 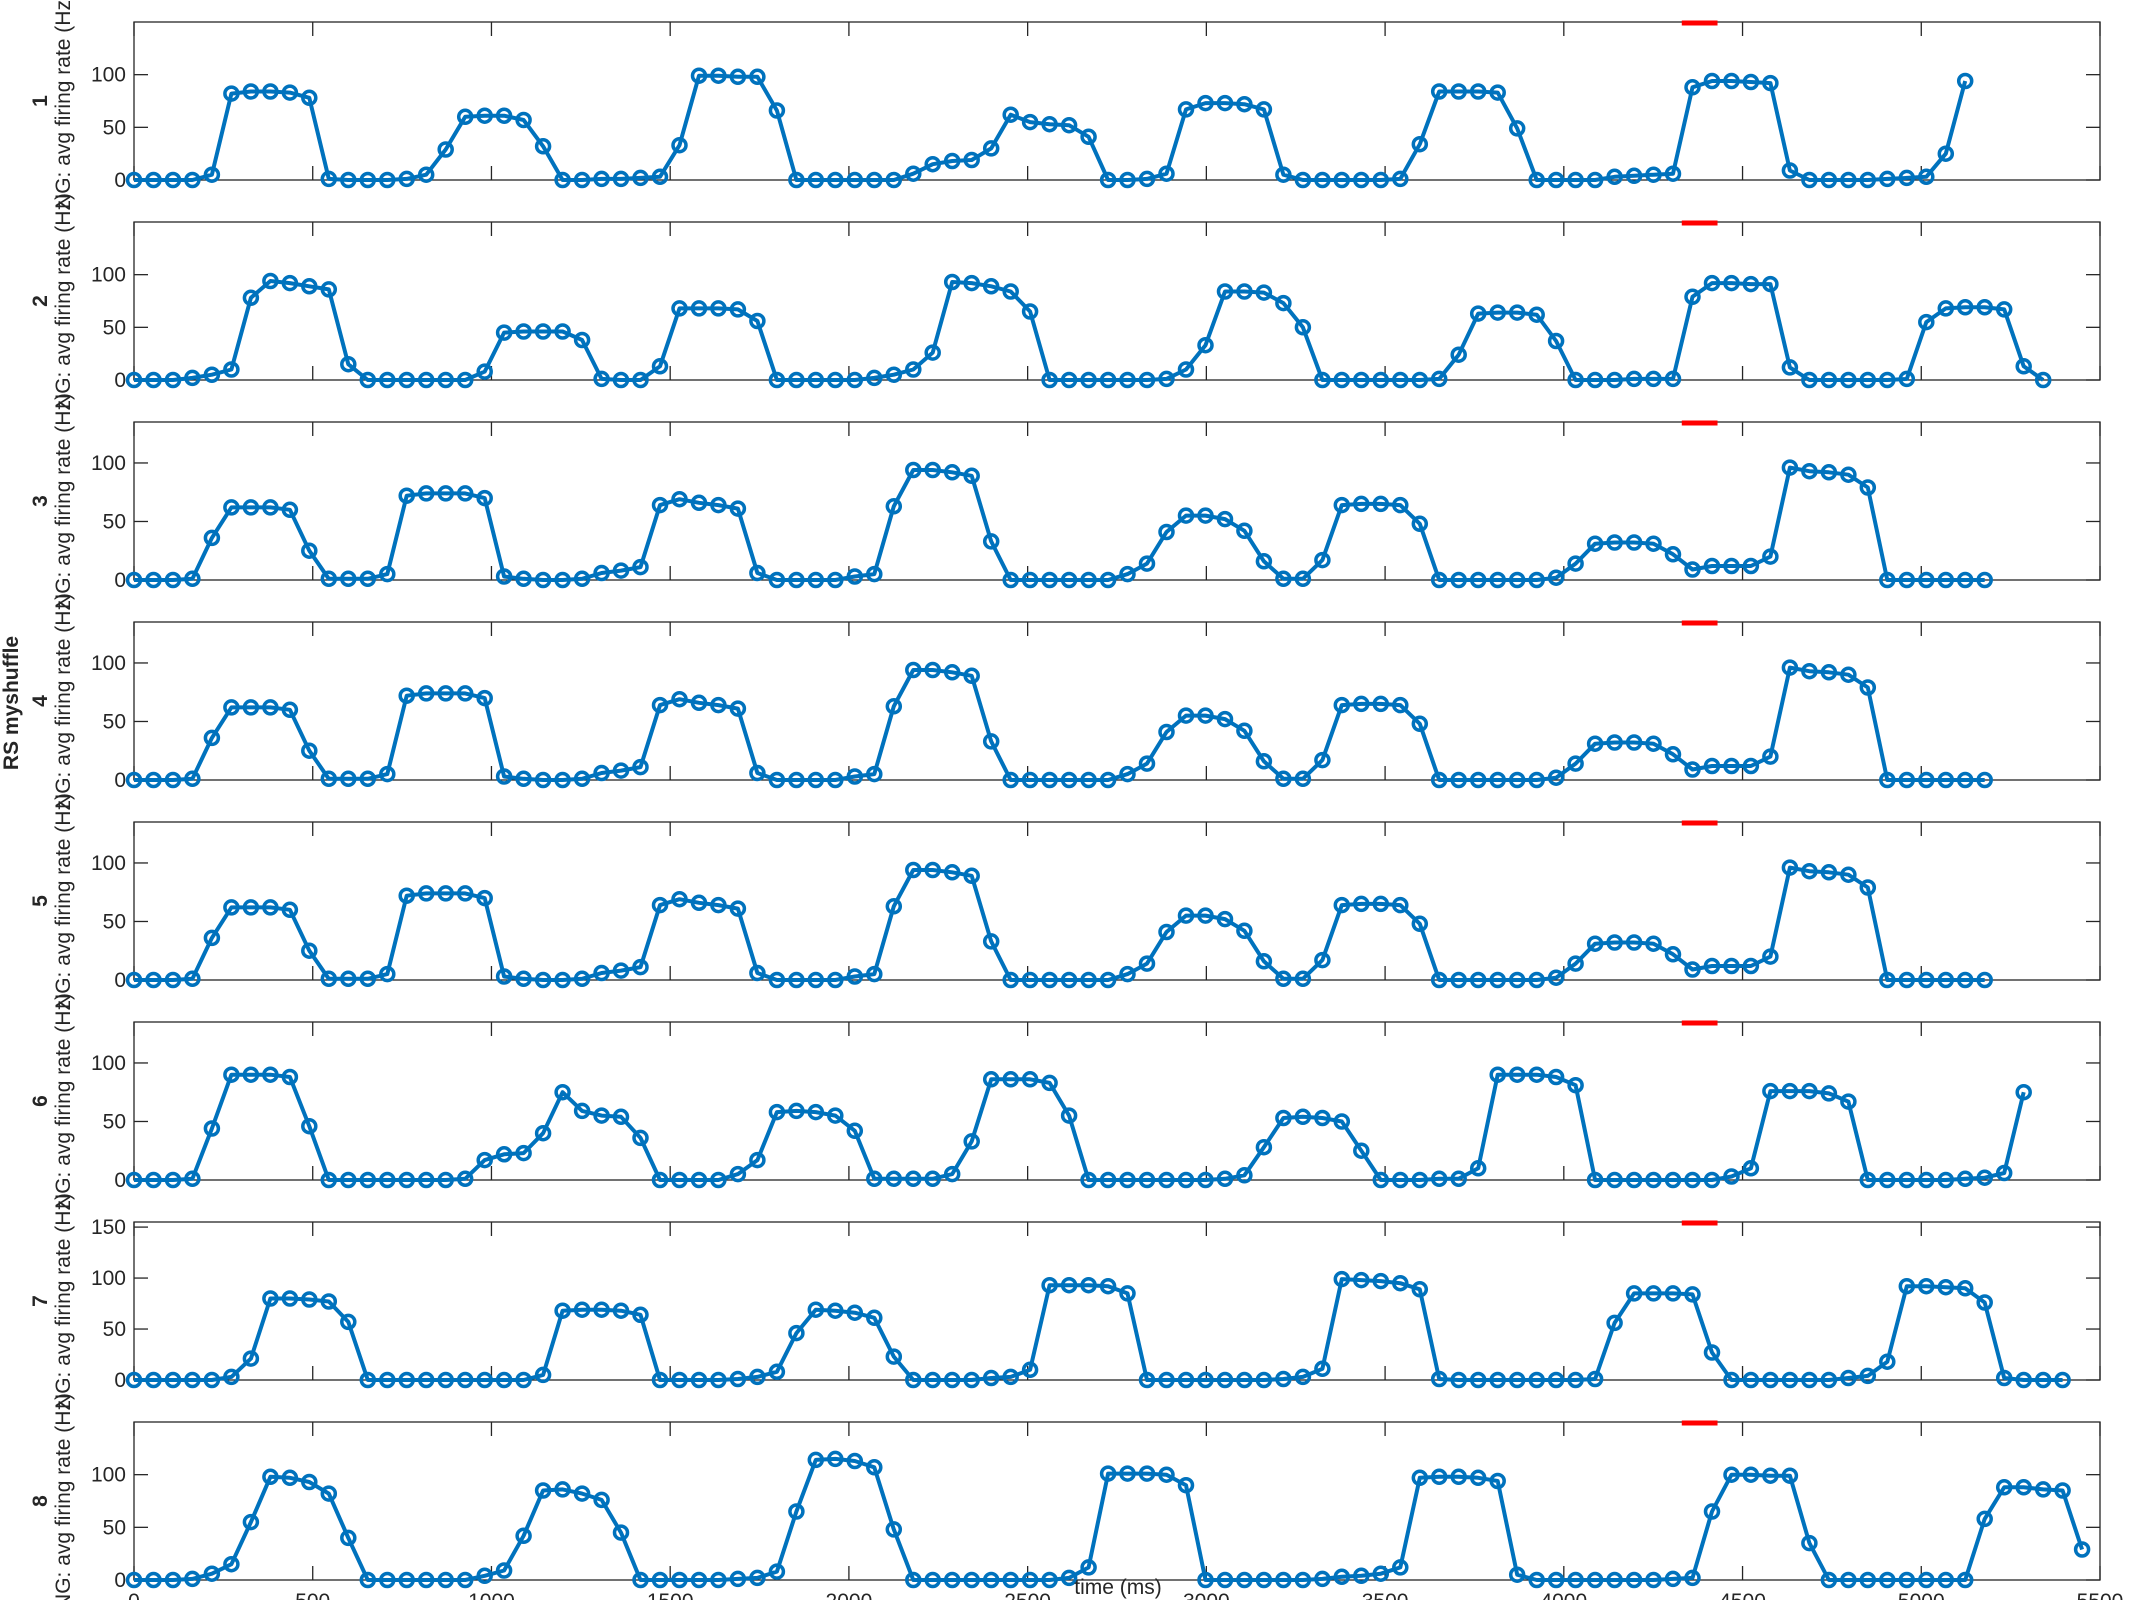 I want to click on y-tick-label: 100, so click(x=108, y=1278).